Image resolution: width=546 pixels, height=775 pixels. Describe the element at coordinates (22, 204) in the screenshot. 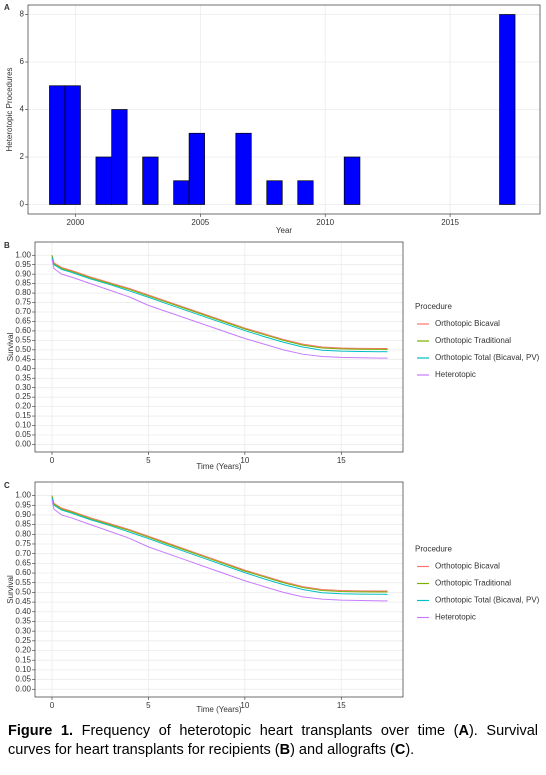

I see `y-tick-label: 0` at that location.